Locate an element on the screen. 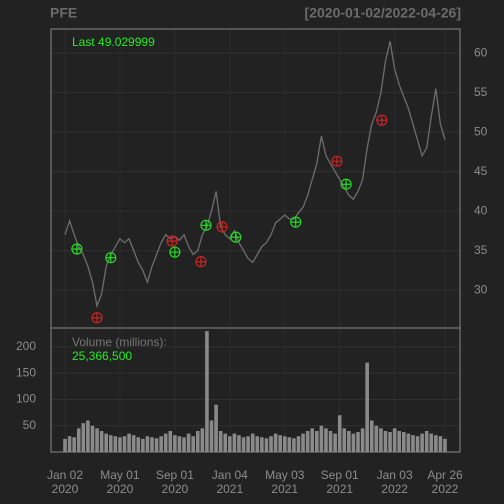 This screenshot has width=504, height=504. y-tick-label: 35 is located at coordinates (481, 250).